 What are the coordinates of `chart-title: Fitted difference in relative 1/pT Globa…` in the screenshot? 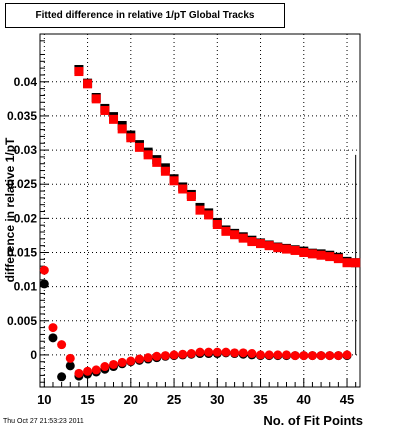 It's located at (145, 15).